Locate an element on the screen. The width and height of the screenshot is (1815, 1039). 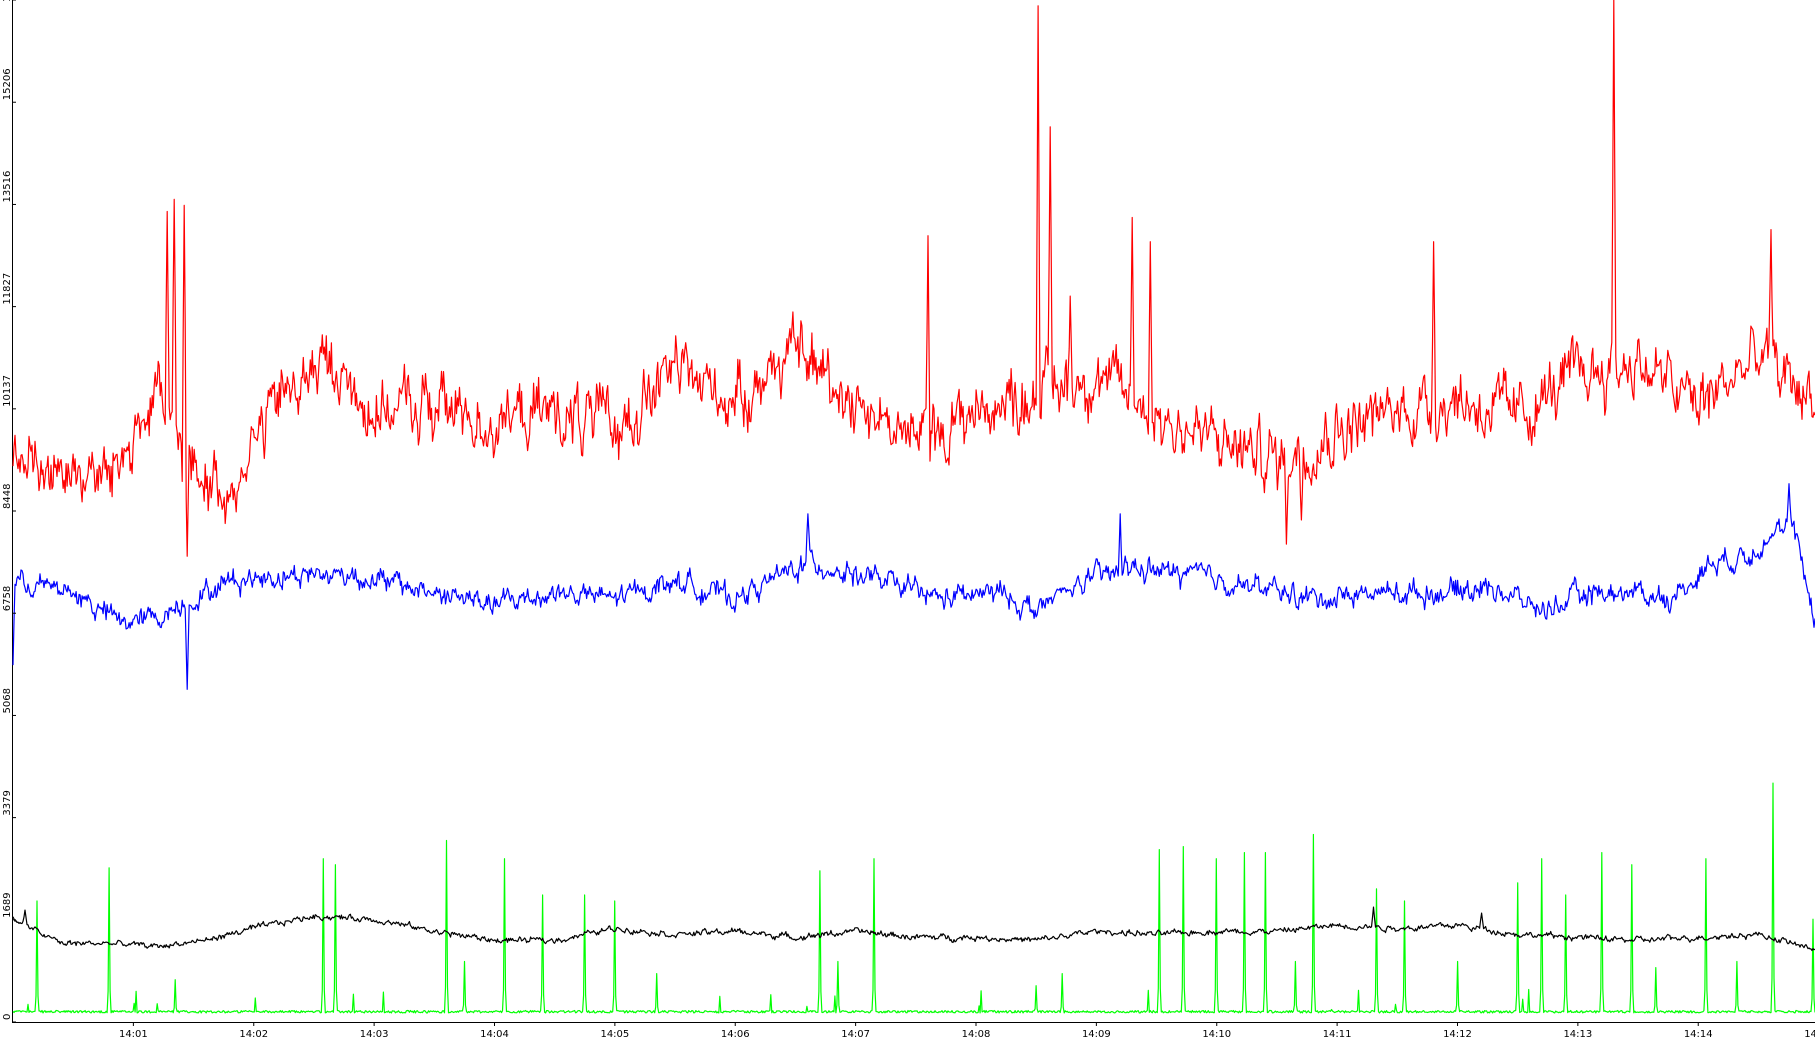
y-tick-label: 5068 is located at coordinates (7, 700).